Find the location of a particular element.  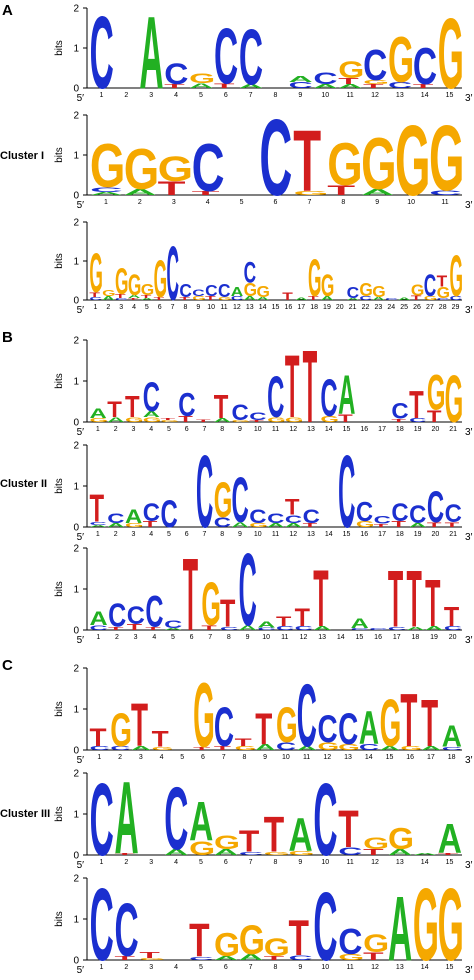

position-number: 10 is located at coordinates (325, 967).